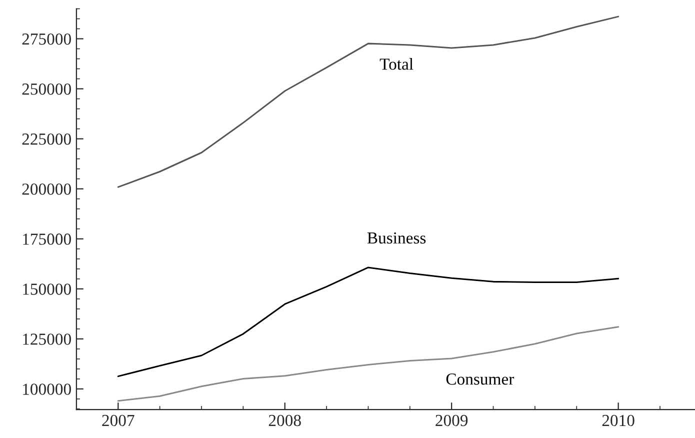  Describe the element at coordinates (118, 420) in the screenshot. I see `x-tick-label: 2007` at that location.